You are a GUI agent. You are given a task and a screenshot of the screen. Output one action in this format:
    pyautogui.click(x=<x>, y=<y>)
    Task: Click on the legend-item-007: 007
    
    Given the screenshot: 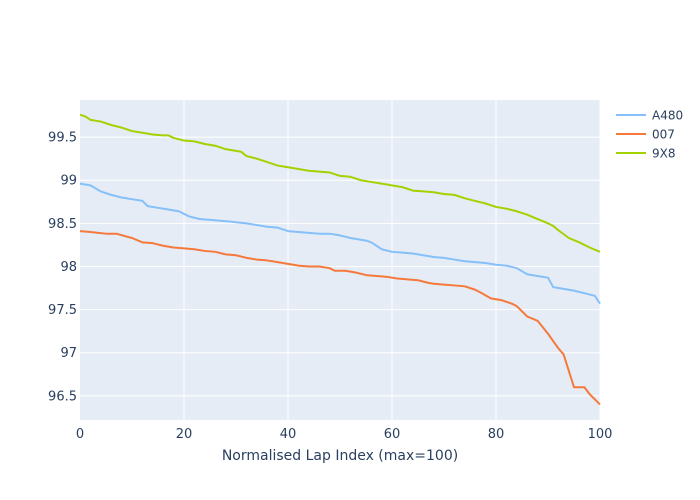 What is the action you would take?
    pyautogui.click(x=645, y=135)
    